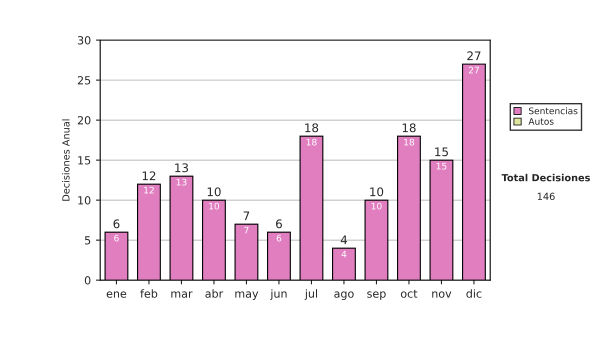 This screenshot has width=600, height=340. I want to click on x-tick-label: ago, so click(344, 295).